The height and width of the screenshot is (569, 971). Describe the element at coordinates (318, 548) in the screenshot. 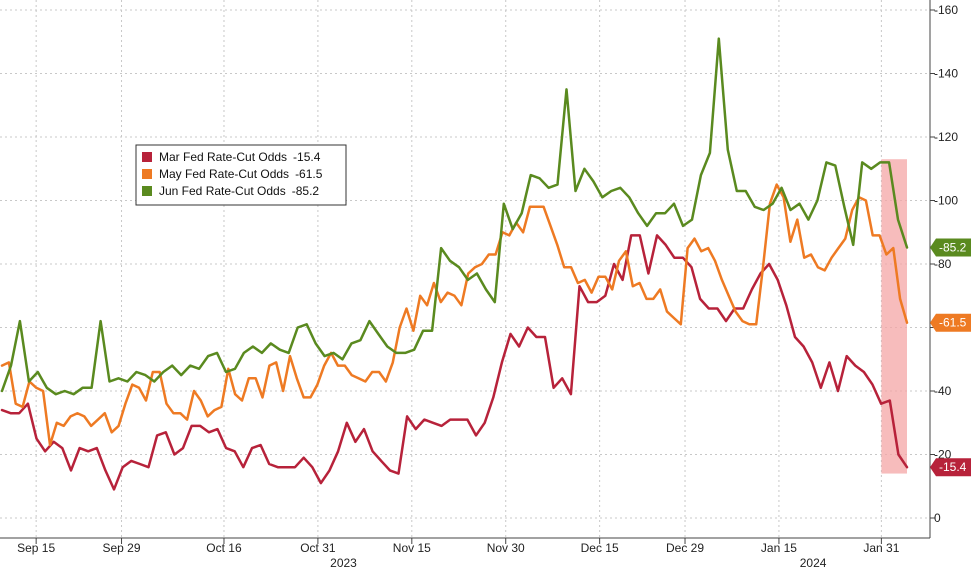

I see `x-tick-label: Oct 31` at that location.